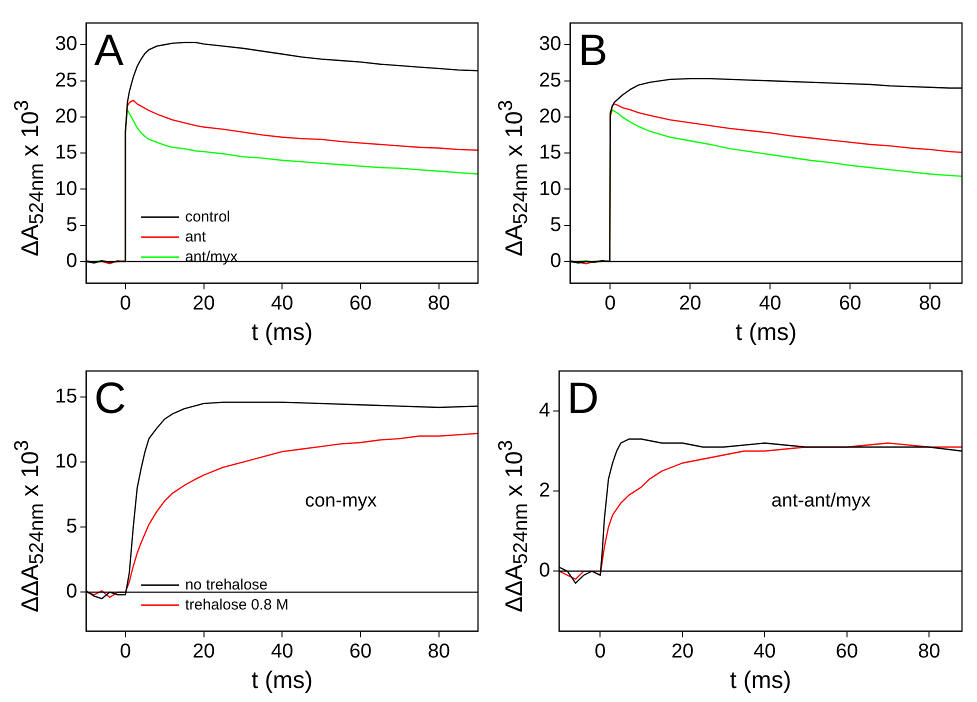  What do you see at coordinates (544, 411) in the screenshot?
I see `y-tick-label: 4` at bounding box center [544, 411].